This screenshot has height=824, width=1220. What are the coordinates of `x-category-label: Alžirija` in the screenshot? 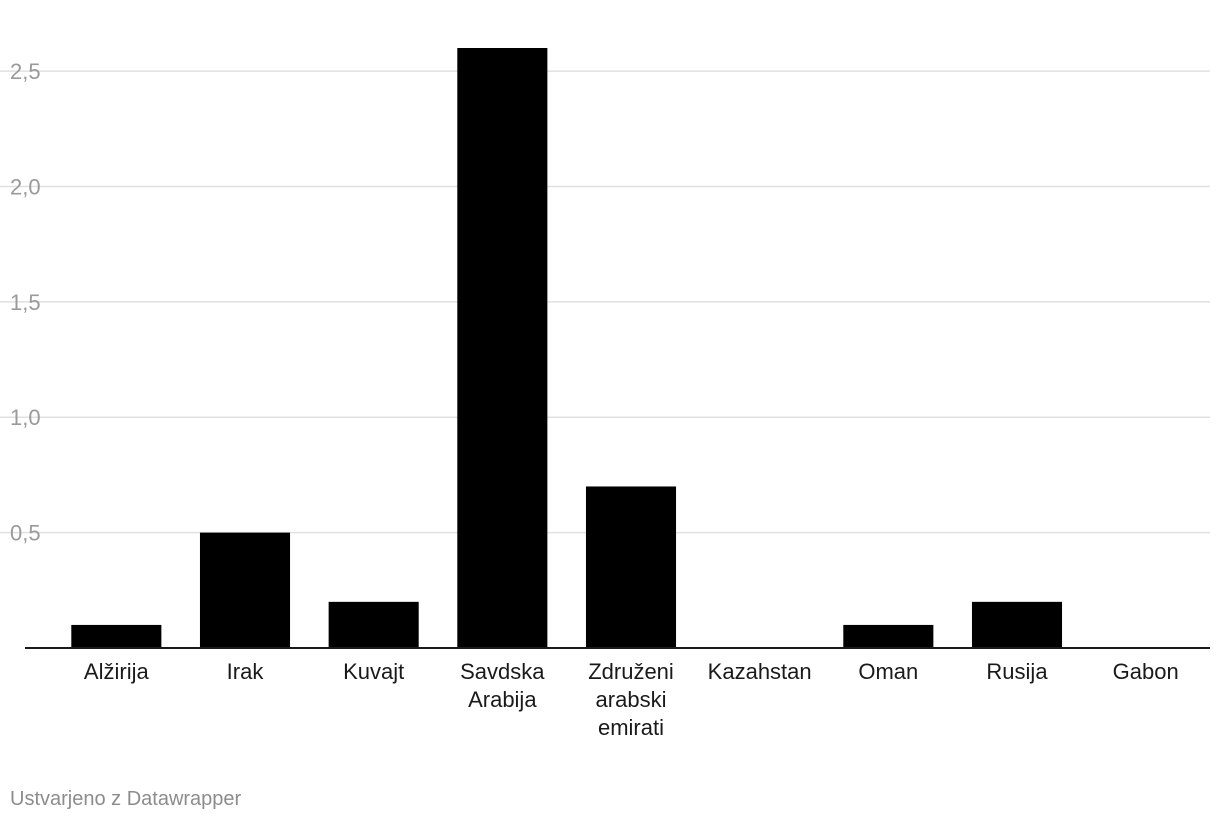 It's located at (117, 671).